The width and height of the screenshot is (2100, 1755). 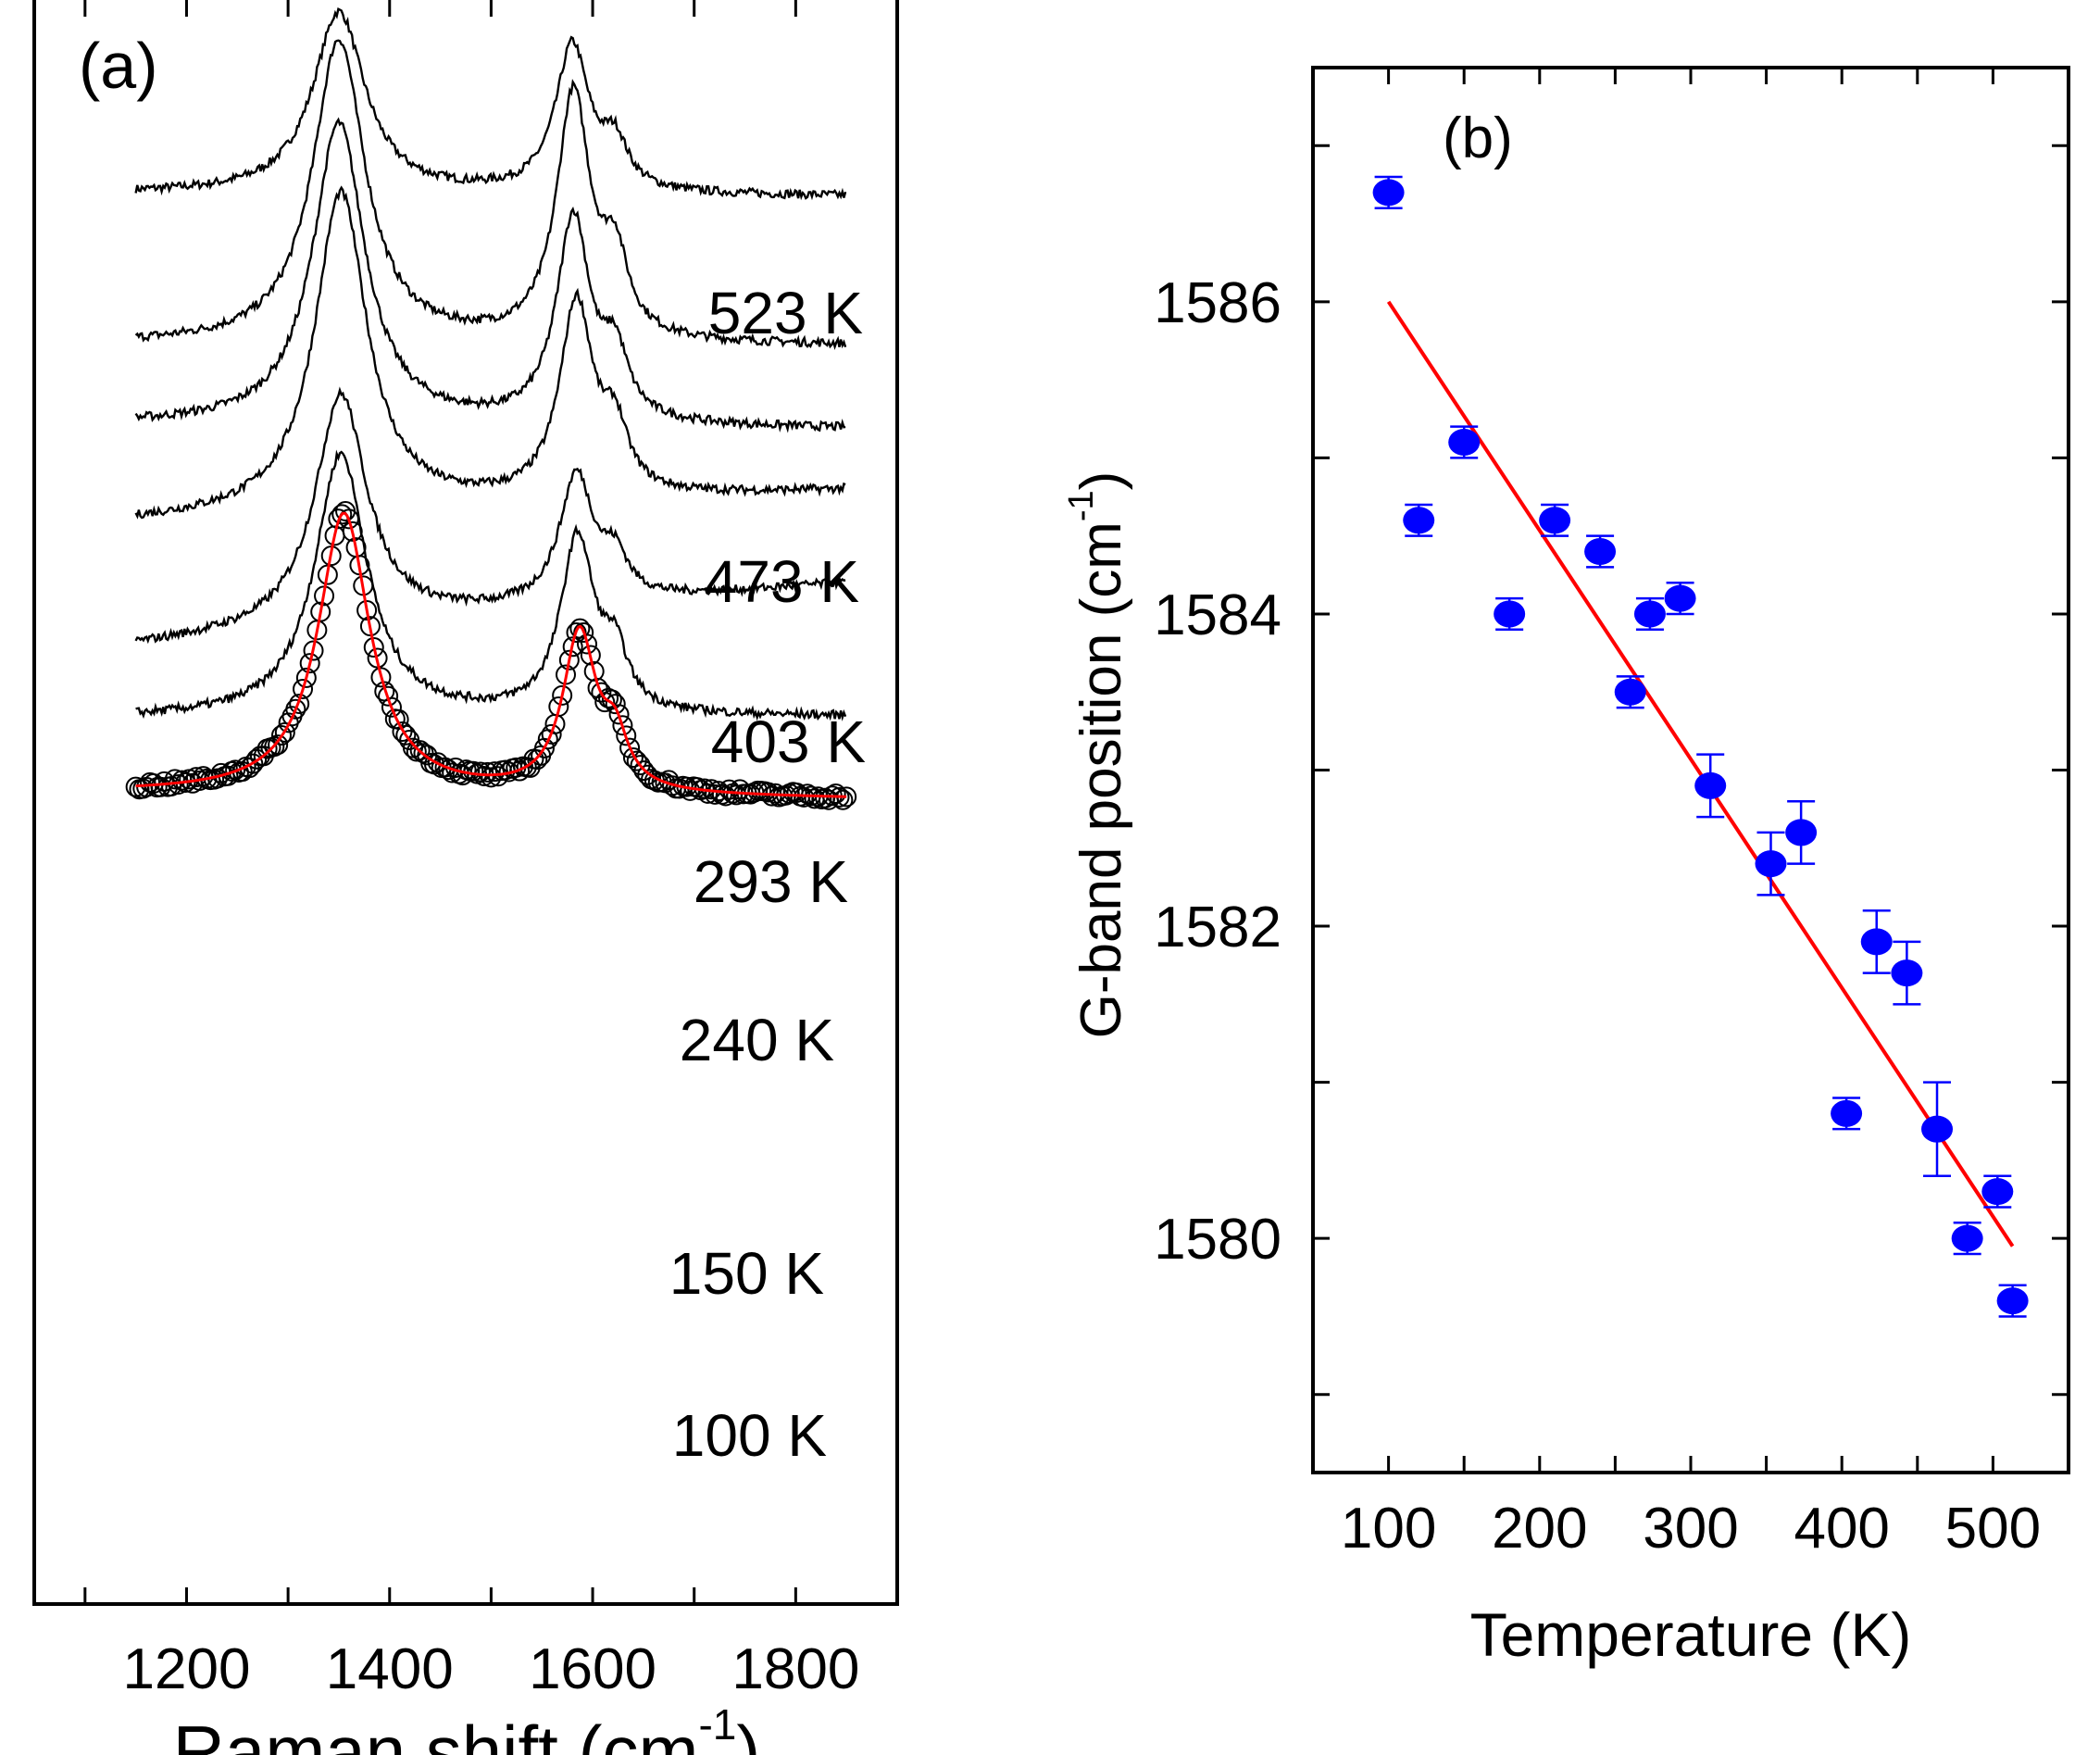 What do you see at coordinates (1217, 1240) in the screenshot?
I see `y-tick-label: 1580` at bounding box center [1217, 1240].